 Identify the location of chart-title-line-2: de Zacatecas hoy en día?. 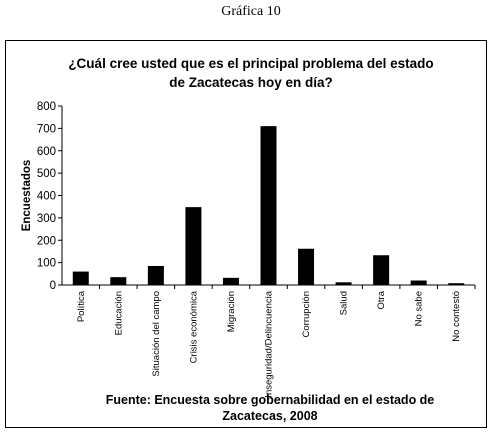
(251, 82).